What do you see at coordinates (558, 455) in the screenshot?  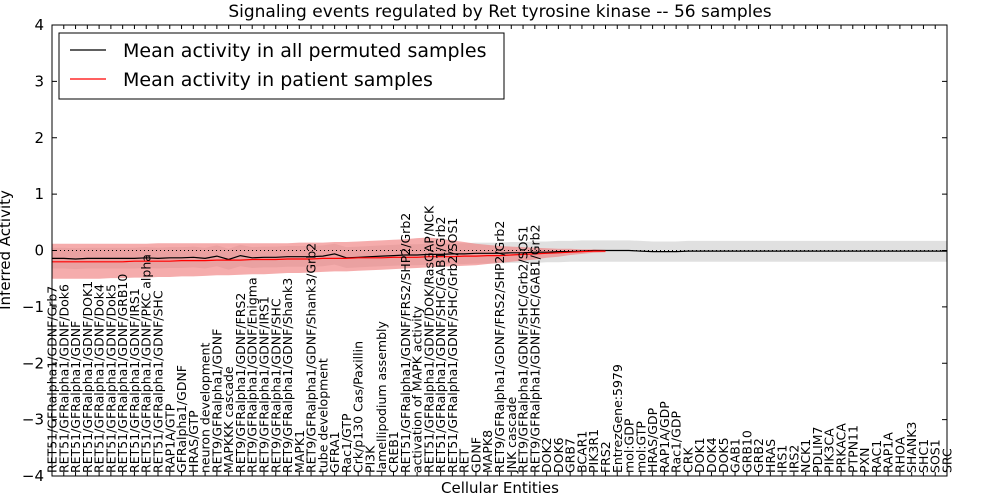 I see `x-tick-label: DOK6` at bounding box center [558, 455].